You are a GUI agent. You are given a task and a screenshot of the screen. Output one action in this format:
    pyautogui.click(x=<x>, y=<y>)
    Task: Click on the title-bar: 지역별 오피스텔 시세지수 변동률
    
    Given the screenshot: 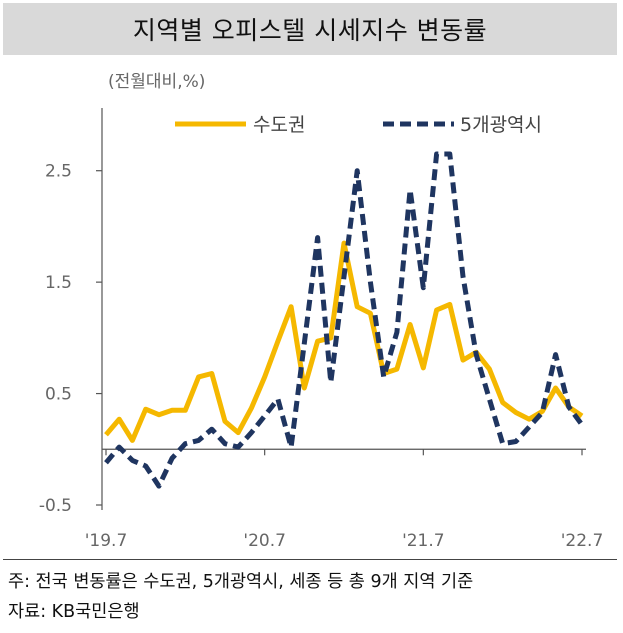 What is the action you would take?
    pyautogui.click(x=310, y=29)
    